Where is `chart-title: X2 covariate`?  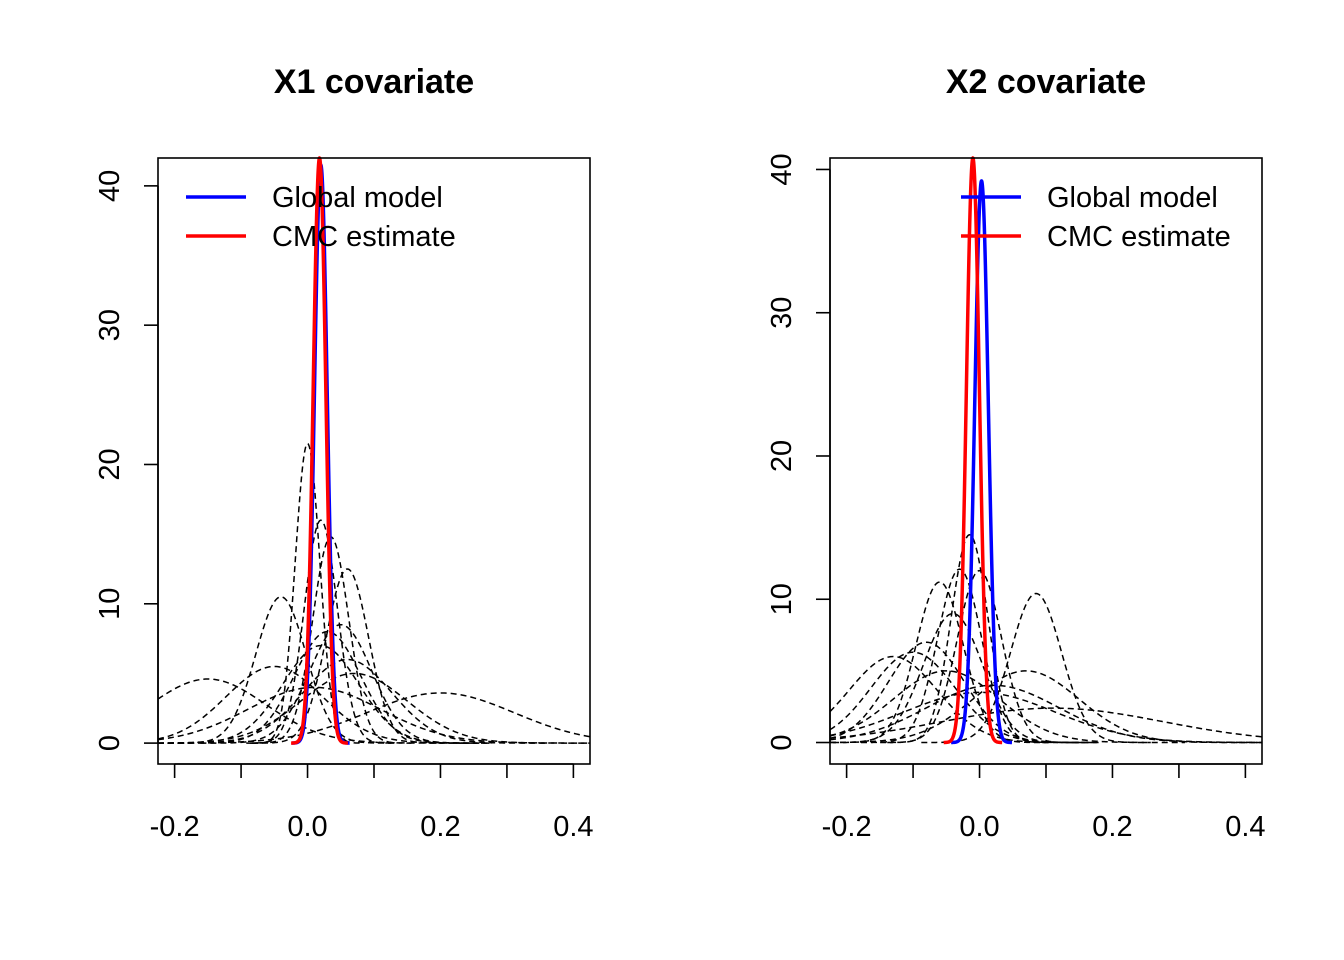 chart-title: X2 covariate is located at coordinates (1046, 82).